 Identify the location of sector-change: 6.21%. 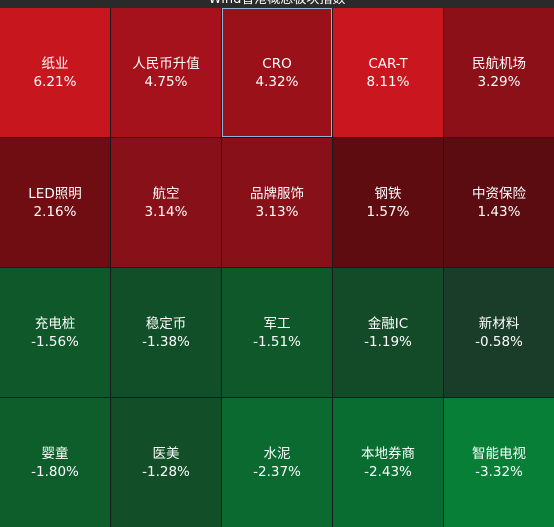
(55, 81).